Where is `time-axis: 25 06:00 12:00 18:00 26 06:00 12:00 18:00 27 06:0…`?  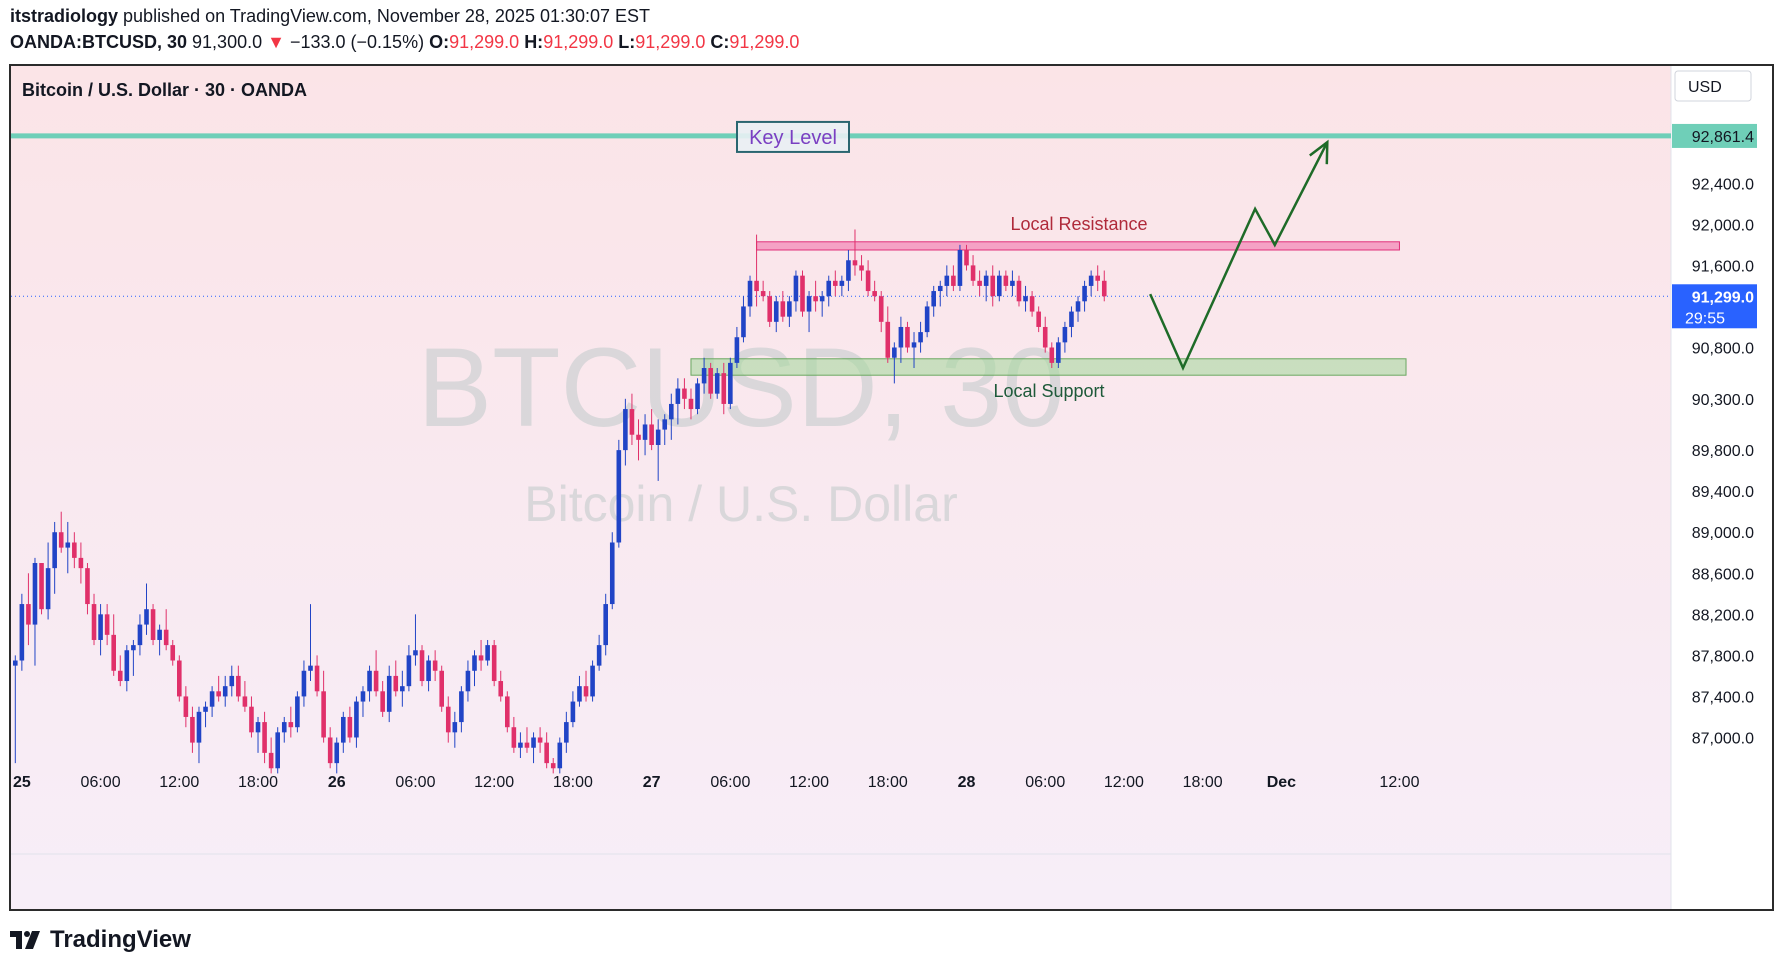 time-axis: 25 06:00 12:00 18:00 26 06:00 12:00 18:00 27 06:0… is located at coordinates (716, 782).